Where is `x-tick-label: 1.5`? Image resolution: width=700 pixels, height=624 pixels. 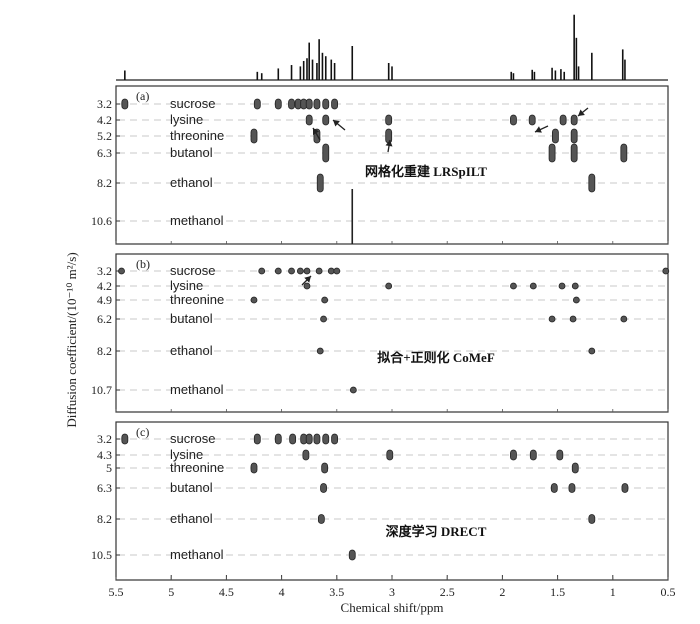
x-tick-label: 1.5 is located at coordinates (557, 592).